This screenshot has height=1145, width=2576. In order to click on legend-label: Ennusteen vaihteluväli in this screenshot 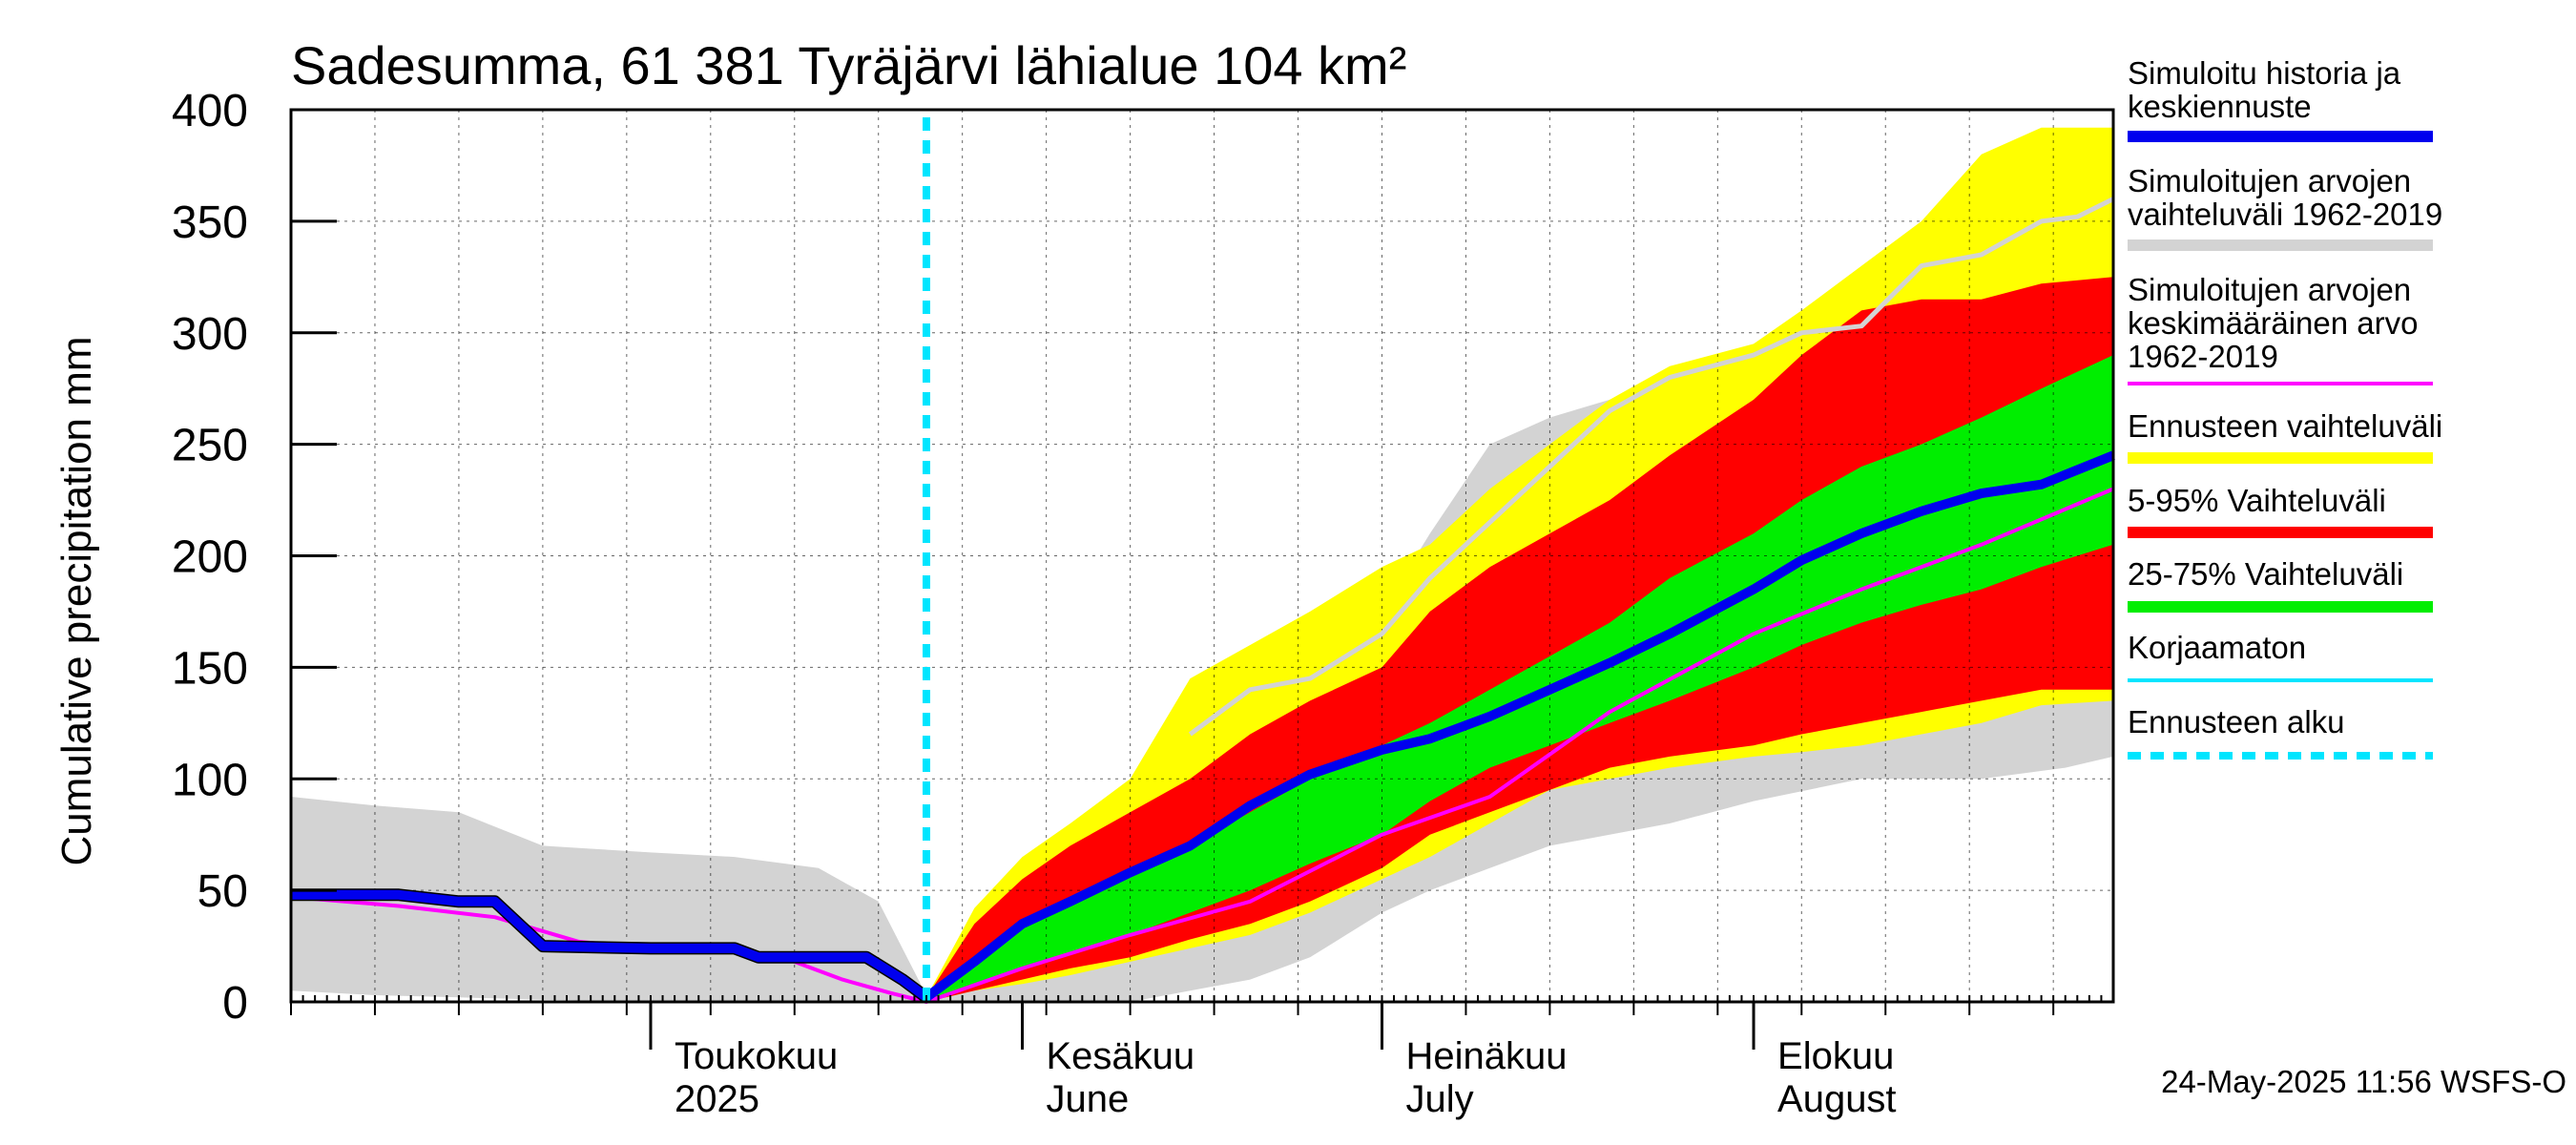, I will do `click(2285, 426)`.